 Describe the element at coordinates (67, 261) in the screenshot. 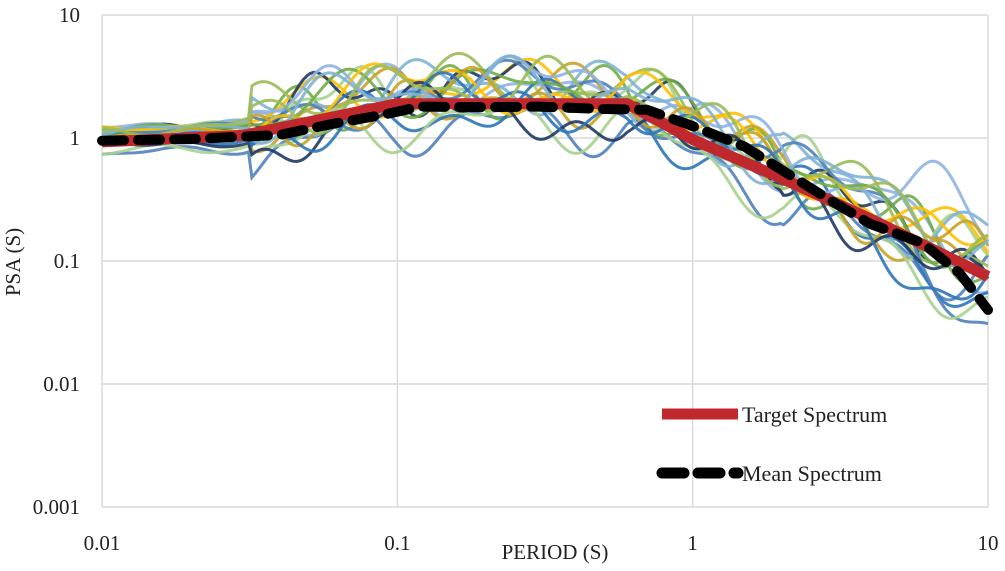

I see `y-tick-label: 0.1` at that location.